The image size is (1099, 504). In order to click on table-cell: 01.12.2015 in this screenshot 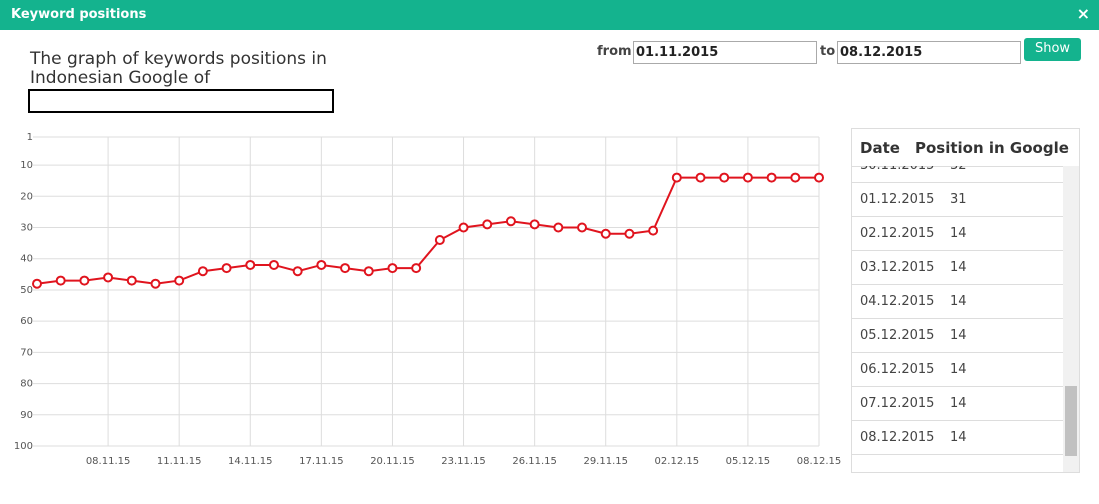, I will do `click(897, 199)`.